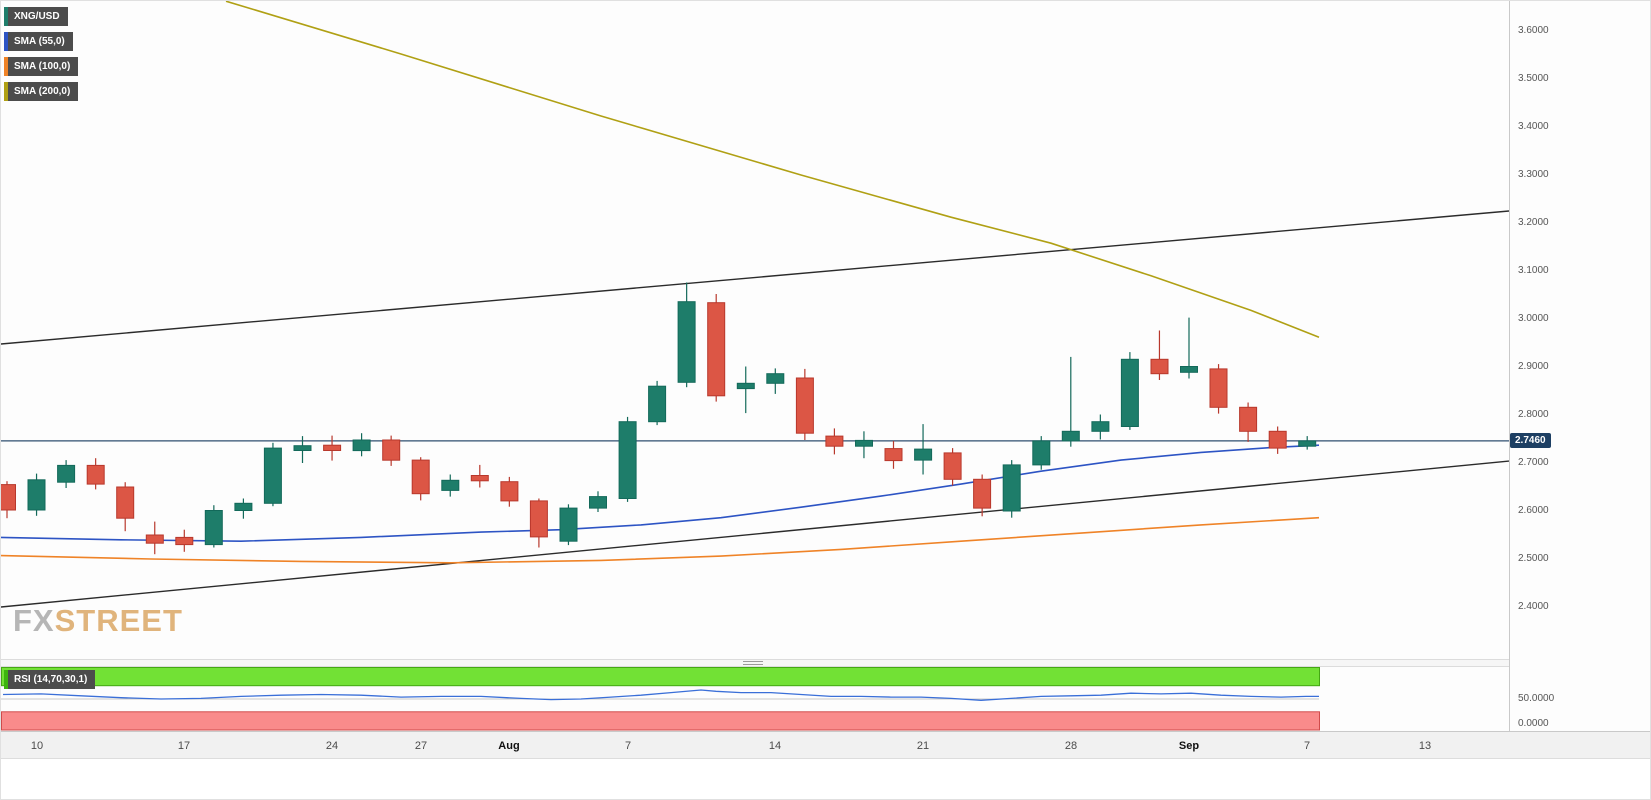 The image size is (1651, 800). Describe the element at coordinates (1533, 78) in the screenshot. I see `price-axis-label: 3.5000` at that location.